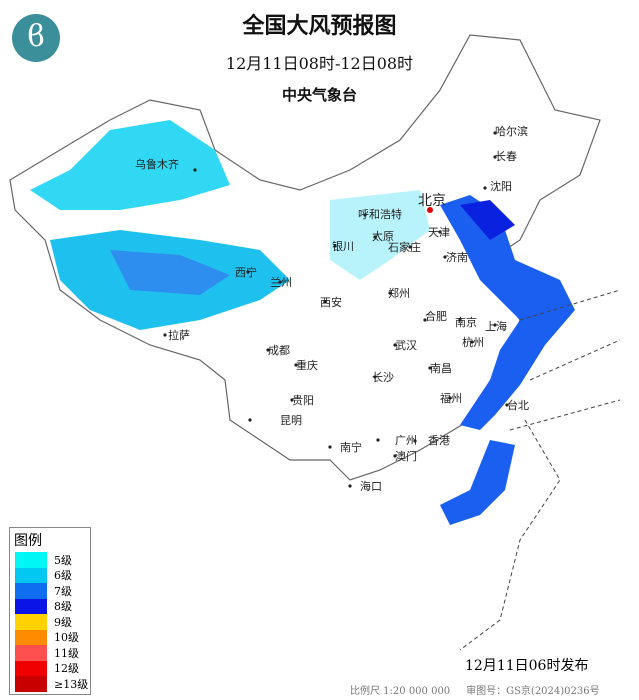  What do you see at coordinates (319, 95) in the screenshot?
I see `issuer: 中央气象台` at bounding box center [319, 95].